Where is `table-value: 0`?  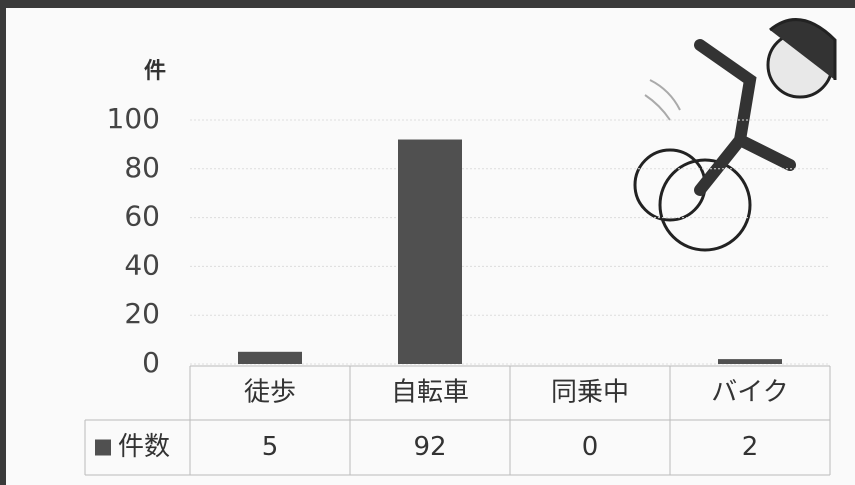
table-value: 0 is located at coordinates (590, 447).